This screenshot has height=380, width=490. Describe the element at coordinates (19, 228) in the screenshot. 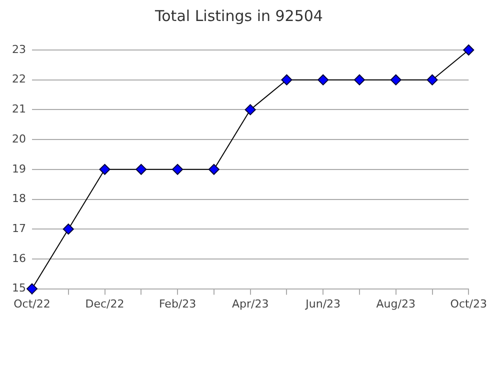

I see `y-tick-label: 17` at that location.